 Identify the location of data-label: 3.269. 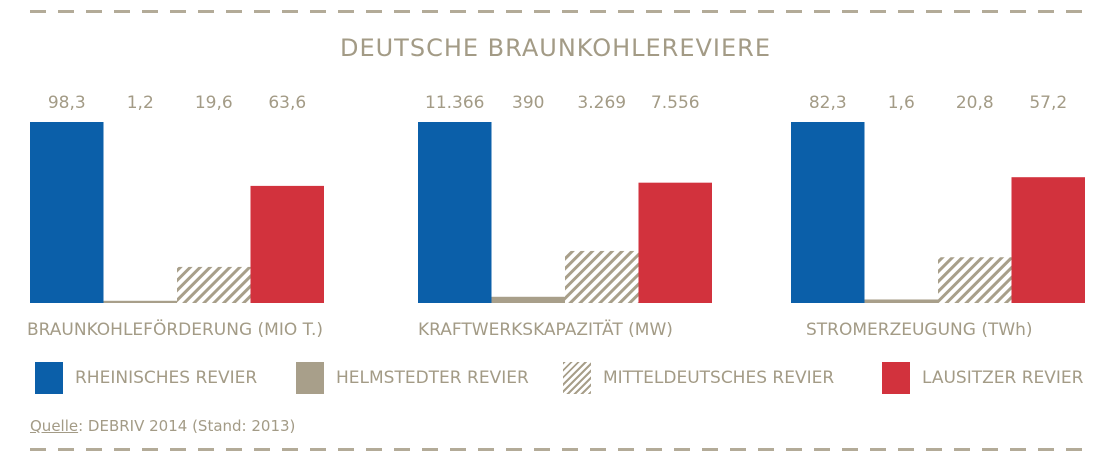
(601, 103).